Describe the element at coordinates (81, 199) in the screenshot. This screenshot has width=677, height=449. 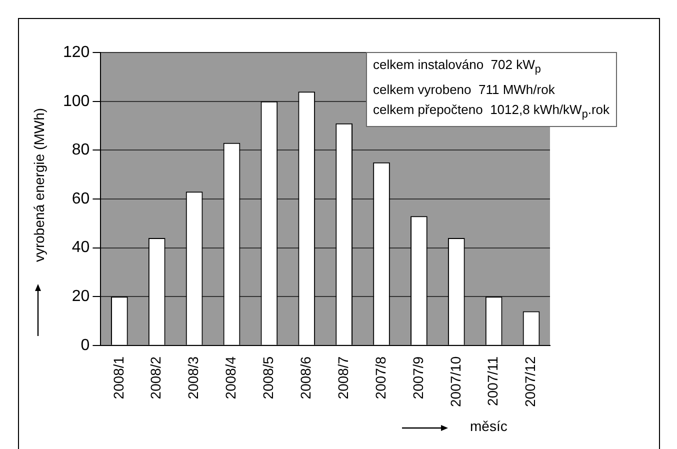
I see `y-tick-label: 60` at that location.